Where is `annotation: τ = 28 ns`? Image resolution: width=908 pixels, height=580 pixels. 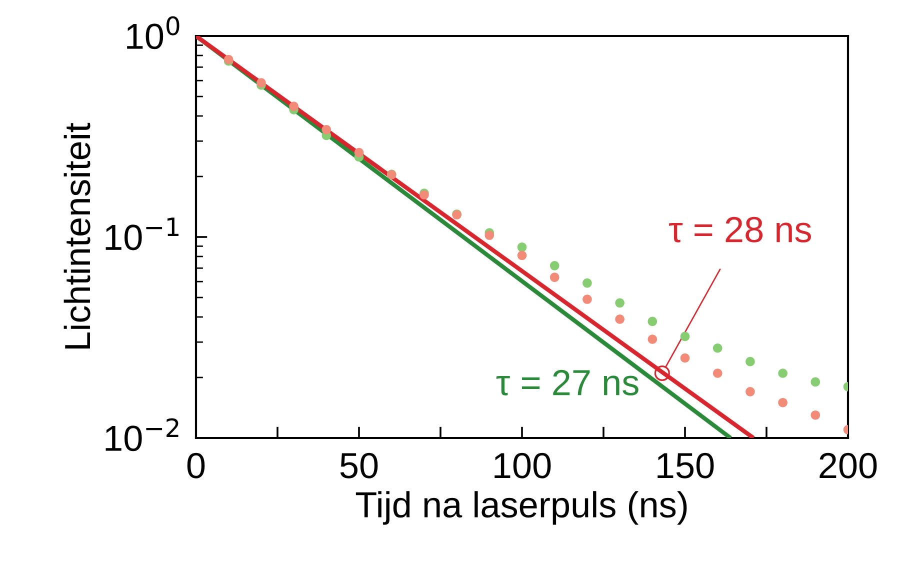
annotation: τ = 28 ns is located at coordinates (740, 229).